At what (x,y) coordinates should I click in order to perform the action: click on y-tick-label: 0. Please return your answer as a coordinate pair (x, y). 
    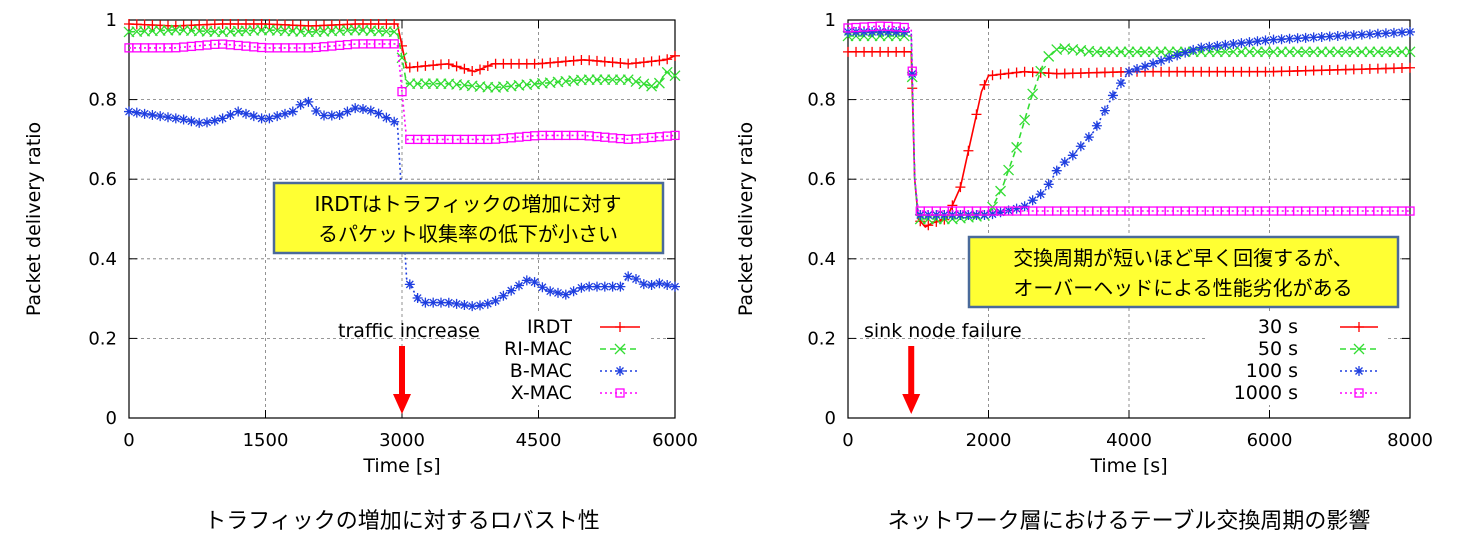
    Looking at the image, I should click on (830, 418).